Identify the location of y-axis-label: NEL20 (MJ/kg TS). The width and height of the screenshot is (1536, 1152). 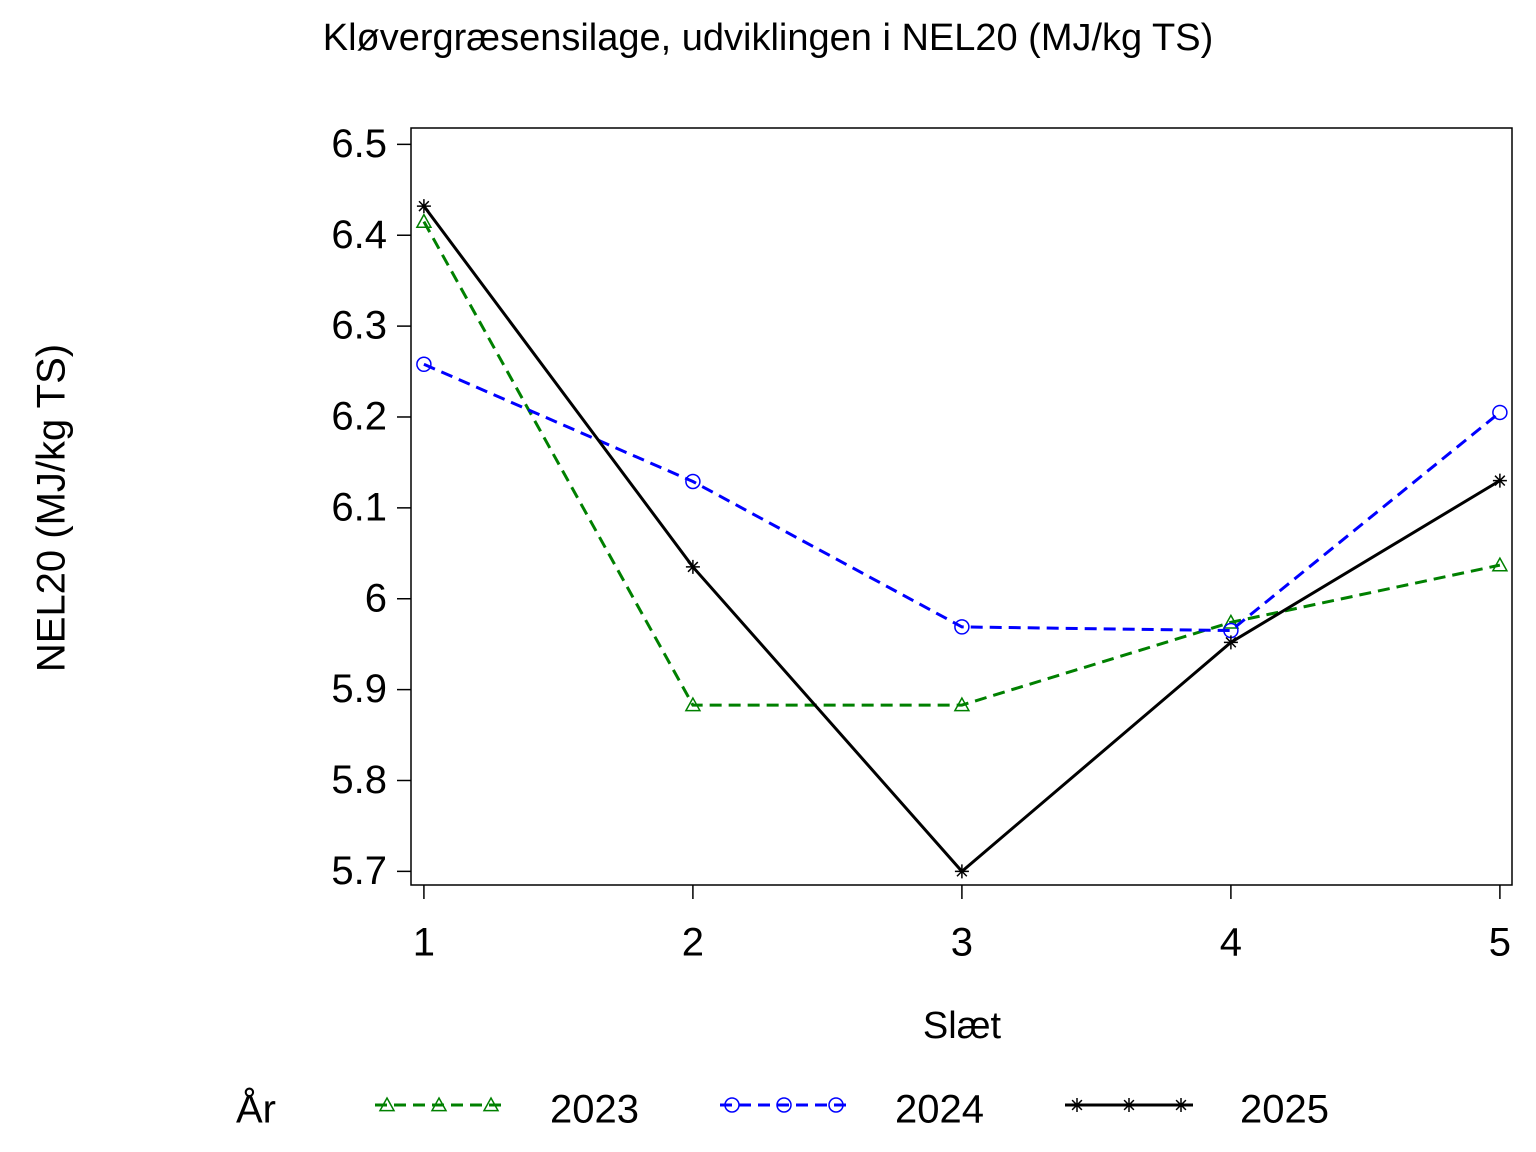
(52, 508).